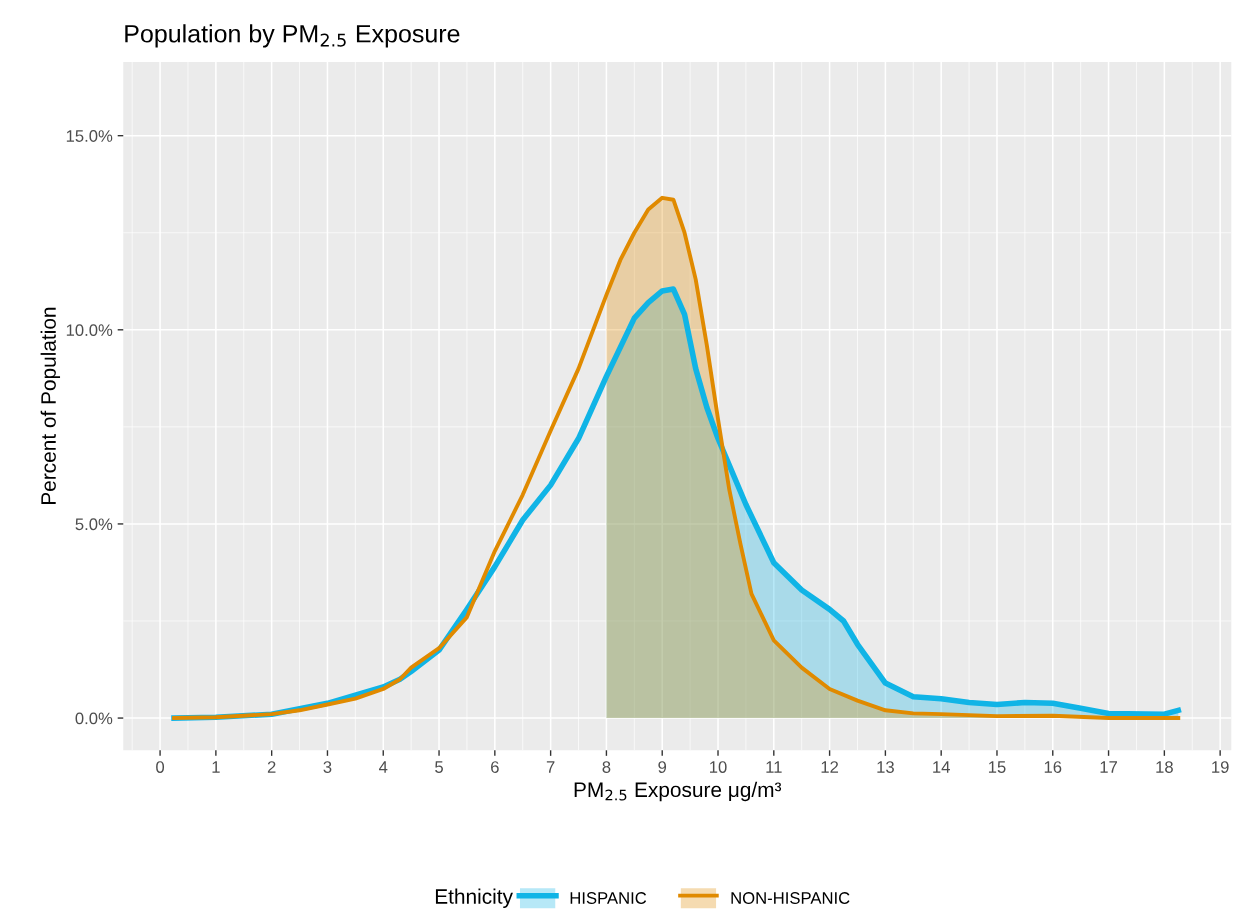 The height and width of the screenshot is (924, 1245). Describe the element at coordinates (606, 767) in the screenshot. I see `x-tick-label: 8` at that location.